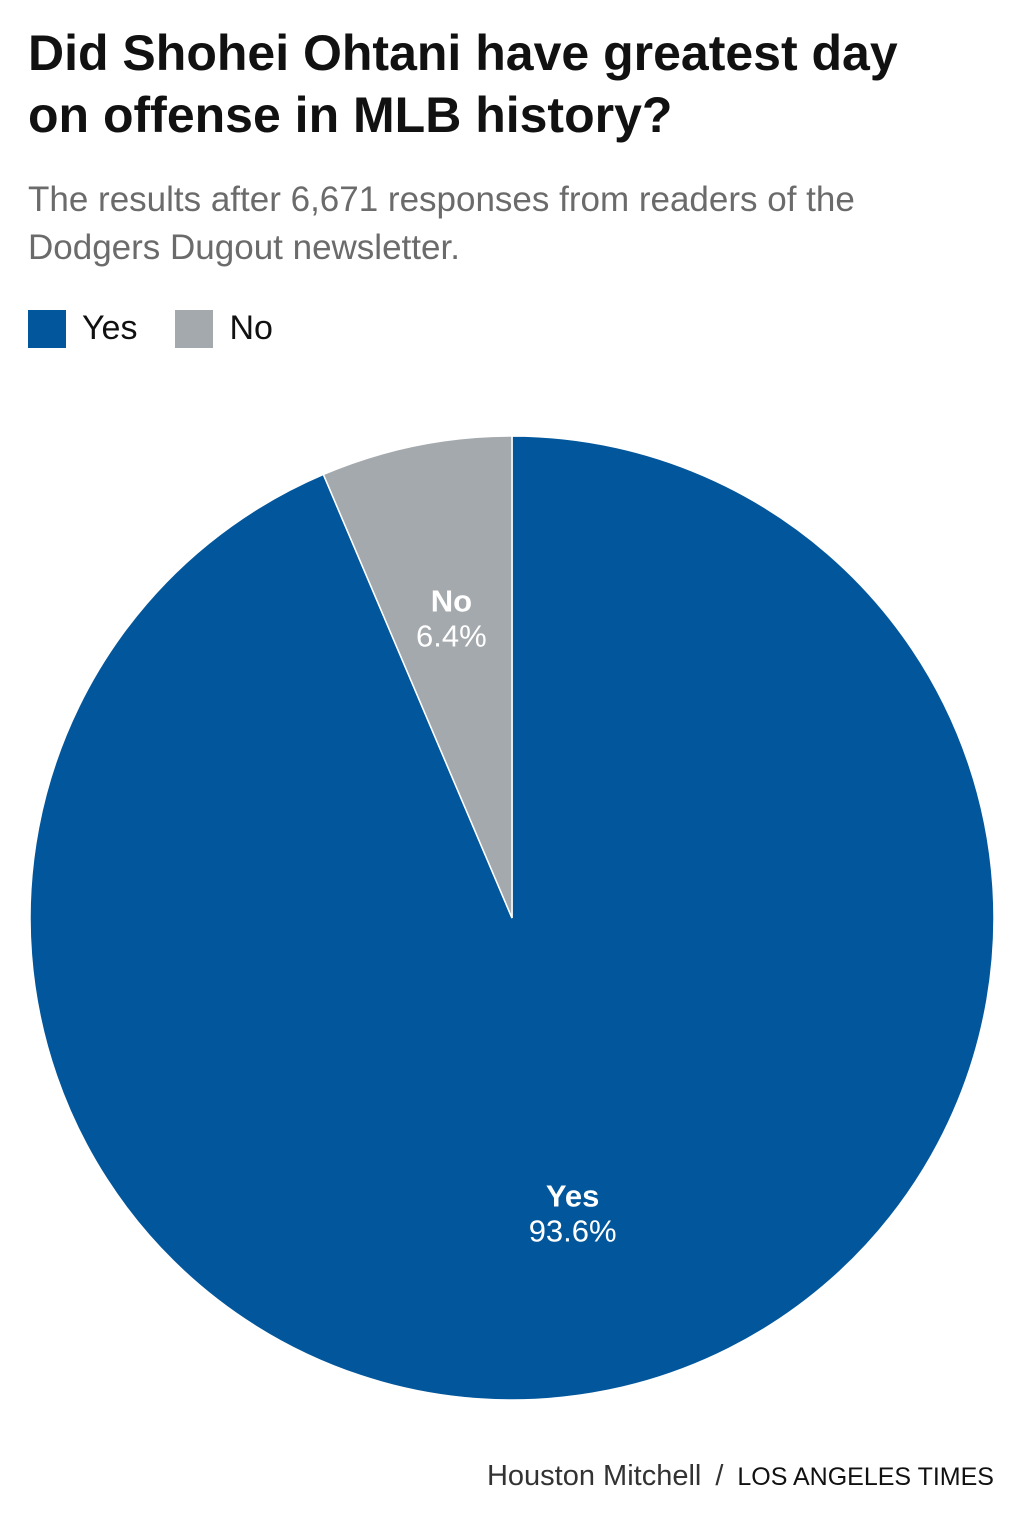 This screenshot has width=1024, height=1532. What do you see at coordinates (451, 636) in the screenshot?
I see `slice-value-label: 6.4%` at bounding box center [451, 636].